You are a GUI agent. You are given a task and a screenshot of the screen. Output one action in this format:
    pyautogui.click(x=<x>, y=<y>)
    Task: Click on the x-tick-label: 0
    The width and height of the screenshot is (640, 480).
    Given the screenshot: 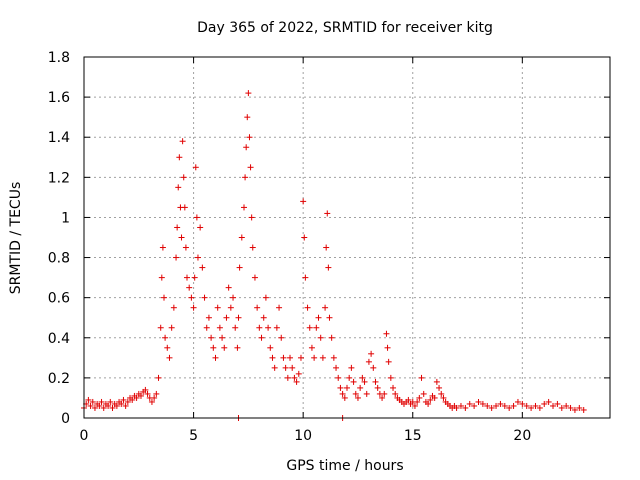 What is the action you would take?
    pyautogui.click(x=84, y=436)
    